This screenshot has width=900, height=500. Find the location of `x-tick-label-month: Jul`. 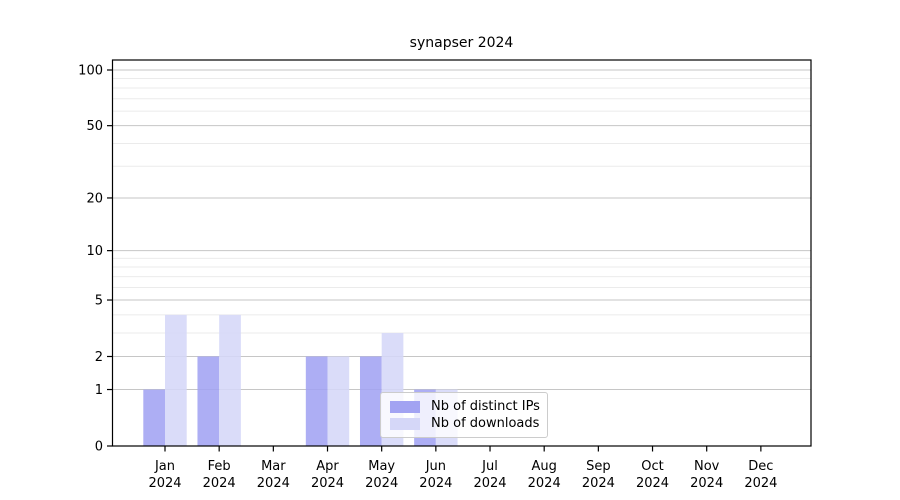

x-tick-label-month: Jul is located at coordinates (489, 466).